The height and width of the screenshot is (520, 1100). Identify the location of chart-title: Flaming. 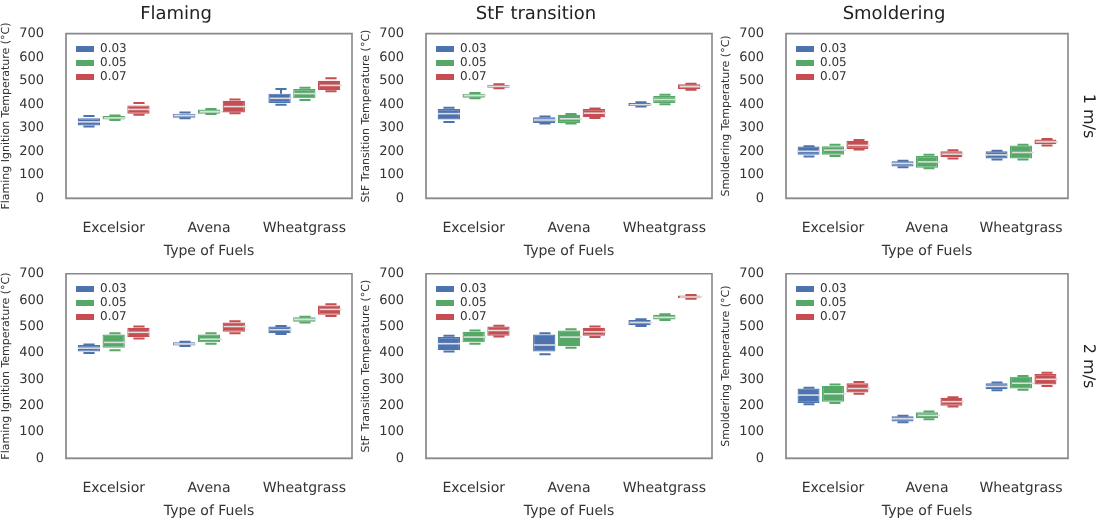
(176, 15).